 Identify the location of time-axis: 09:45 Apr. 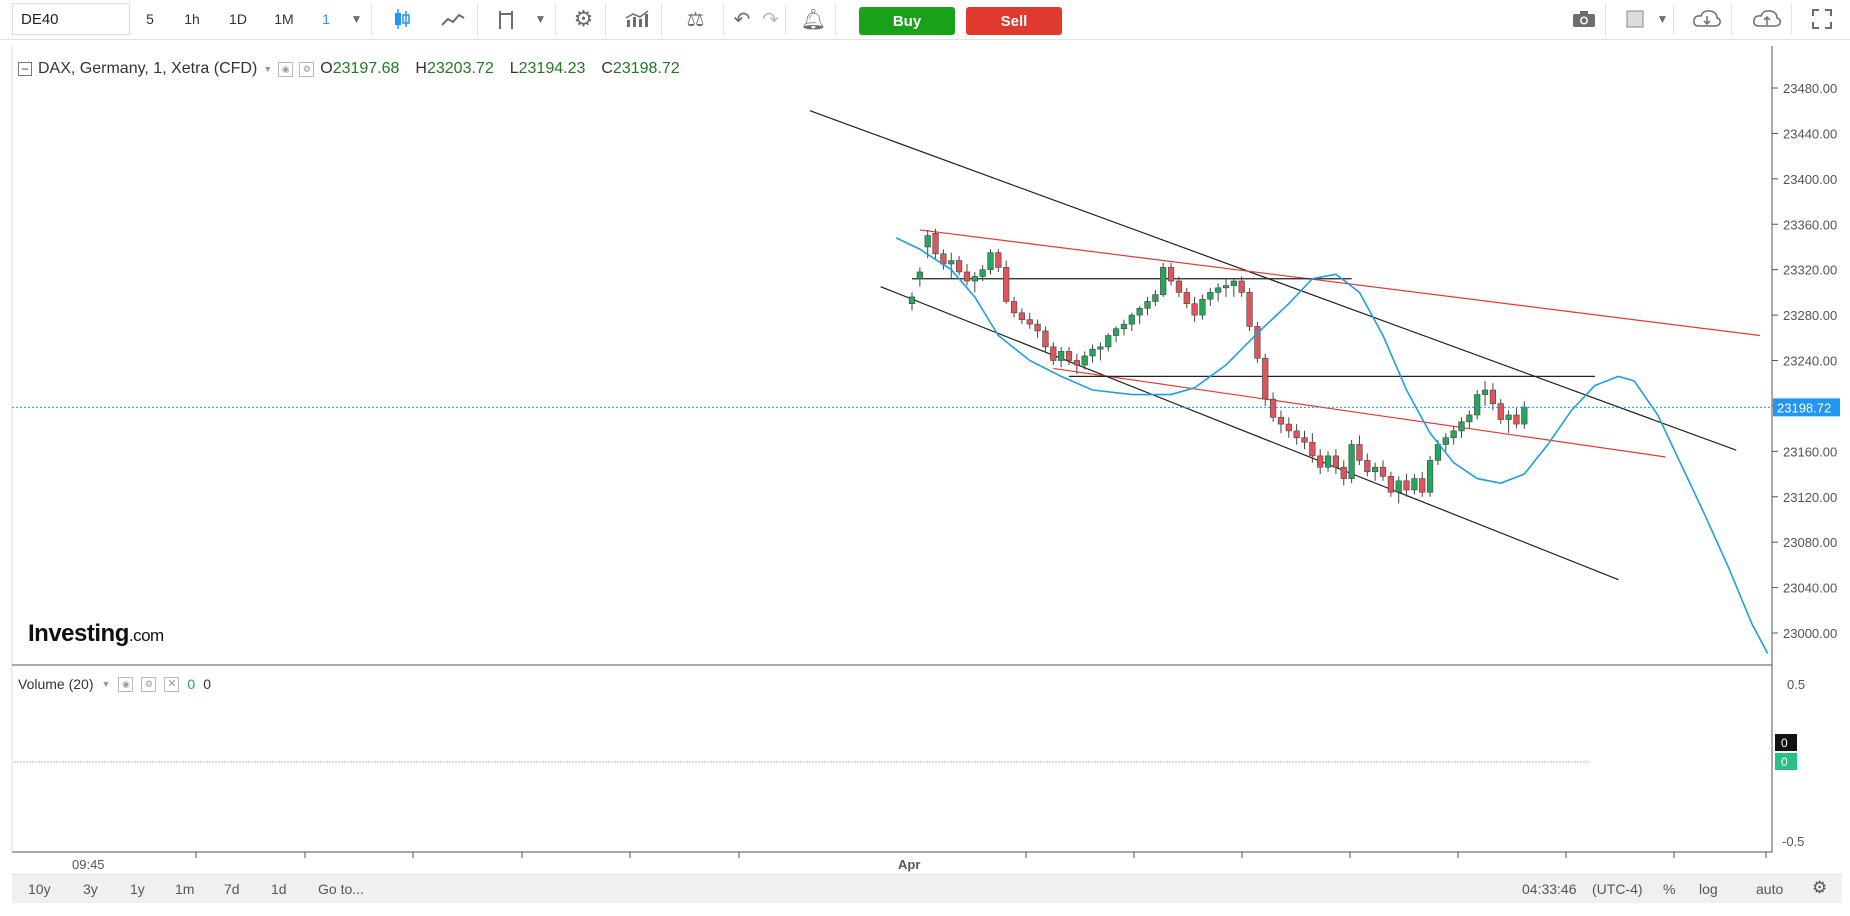
(919, 862).